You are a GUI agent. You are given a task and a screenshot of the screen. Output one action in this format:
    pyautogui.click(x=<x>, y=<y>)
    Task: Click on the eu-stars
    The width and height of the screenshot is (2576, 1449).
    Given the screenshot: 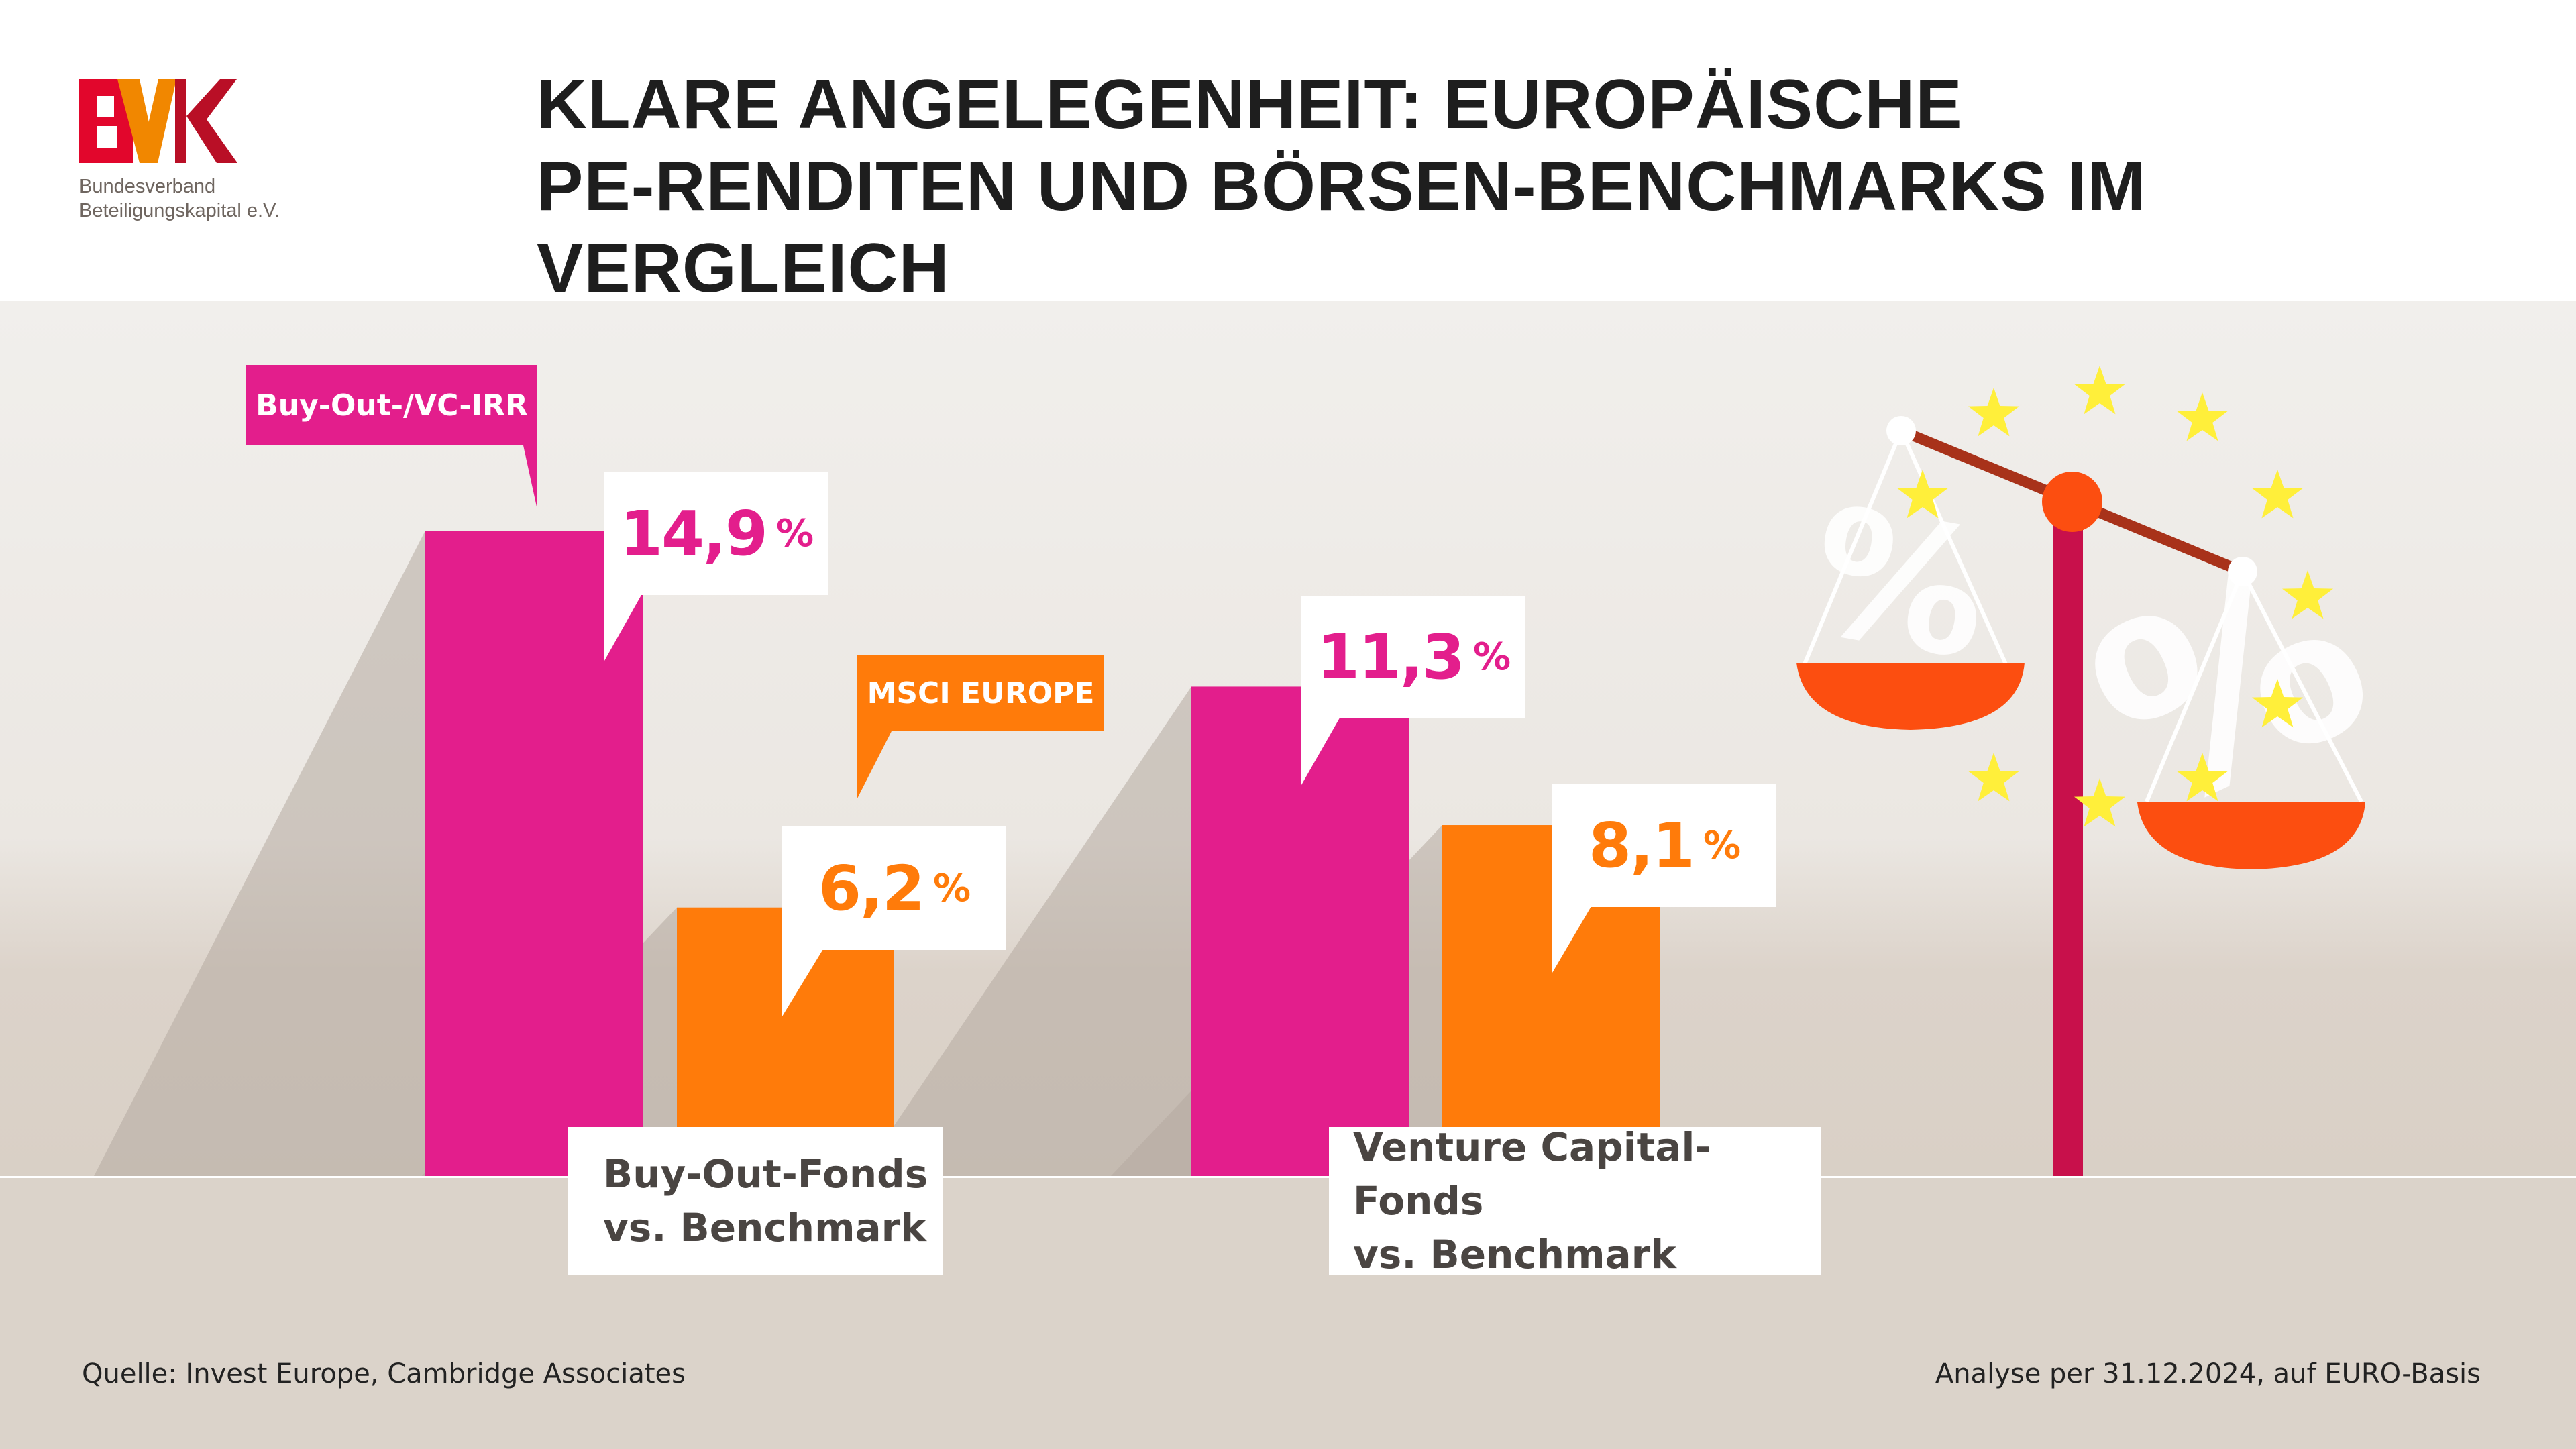 What is the action you would take?
    pyautogui.click(x=2115, y=596)
    